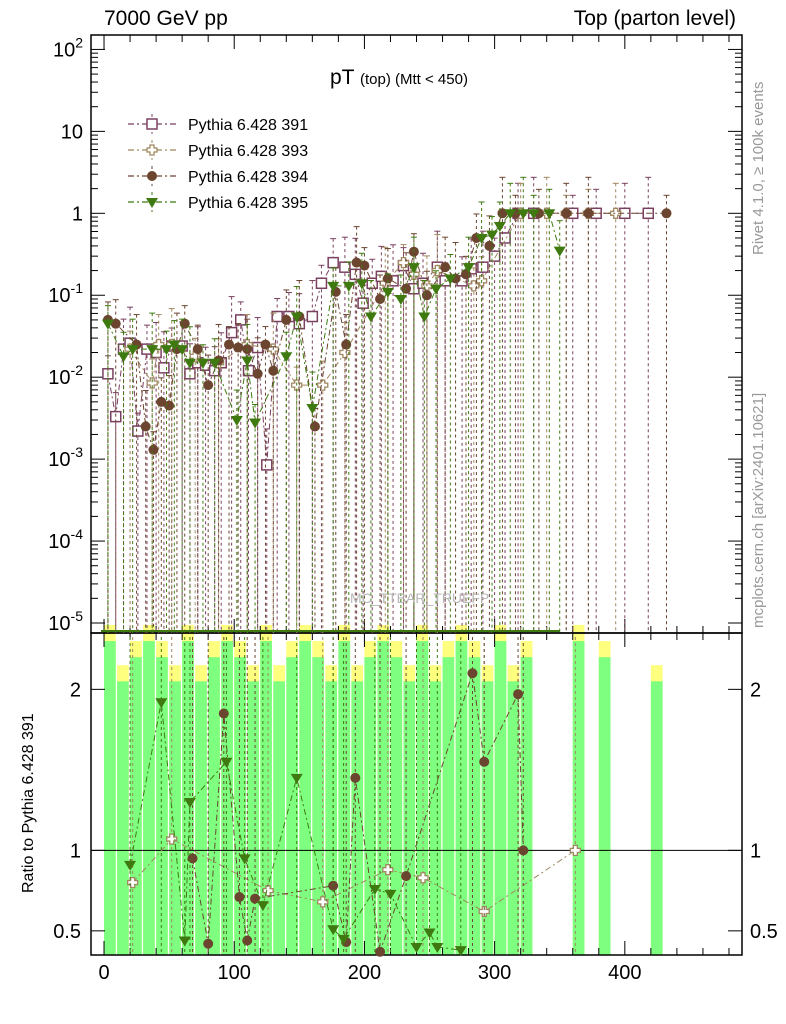 Image resolution: width=786 pixels, height=1024 pixels. Describe the element at coordinates (413, 79) in the screenshot. I see `plot-title-sub: (top) (Mtt < 450)` at that location.